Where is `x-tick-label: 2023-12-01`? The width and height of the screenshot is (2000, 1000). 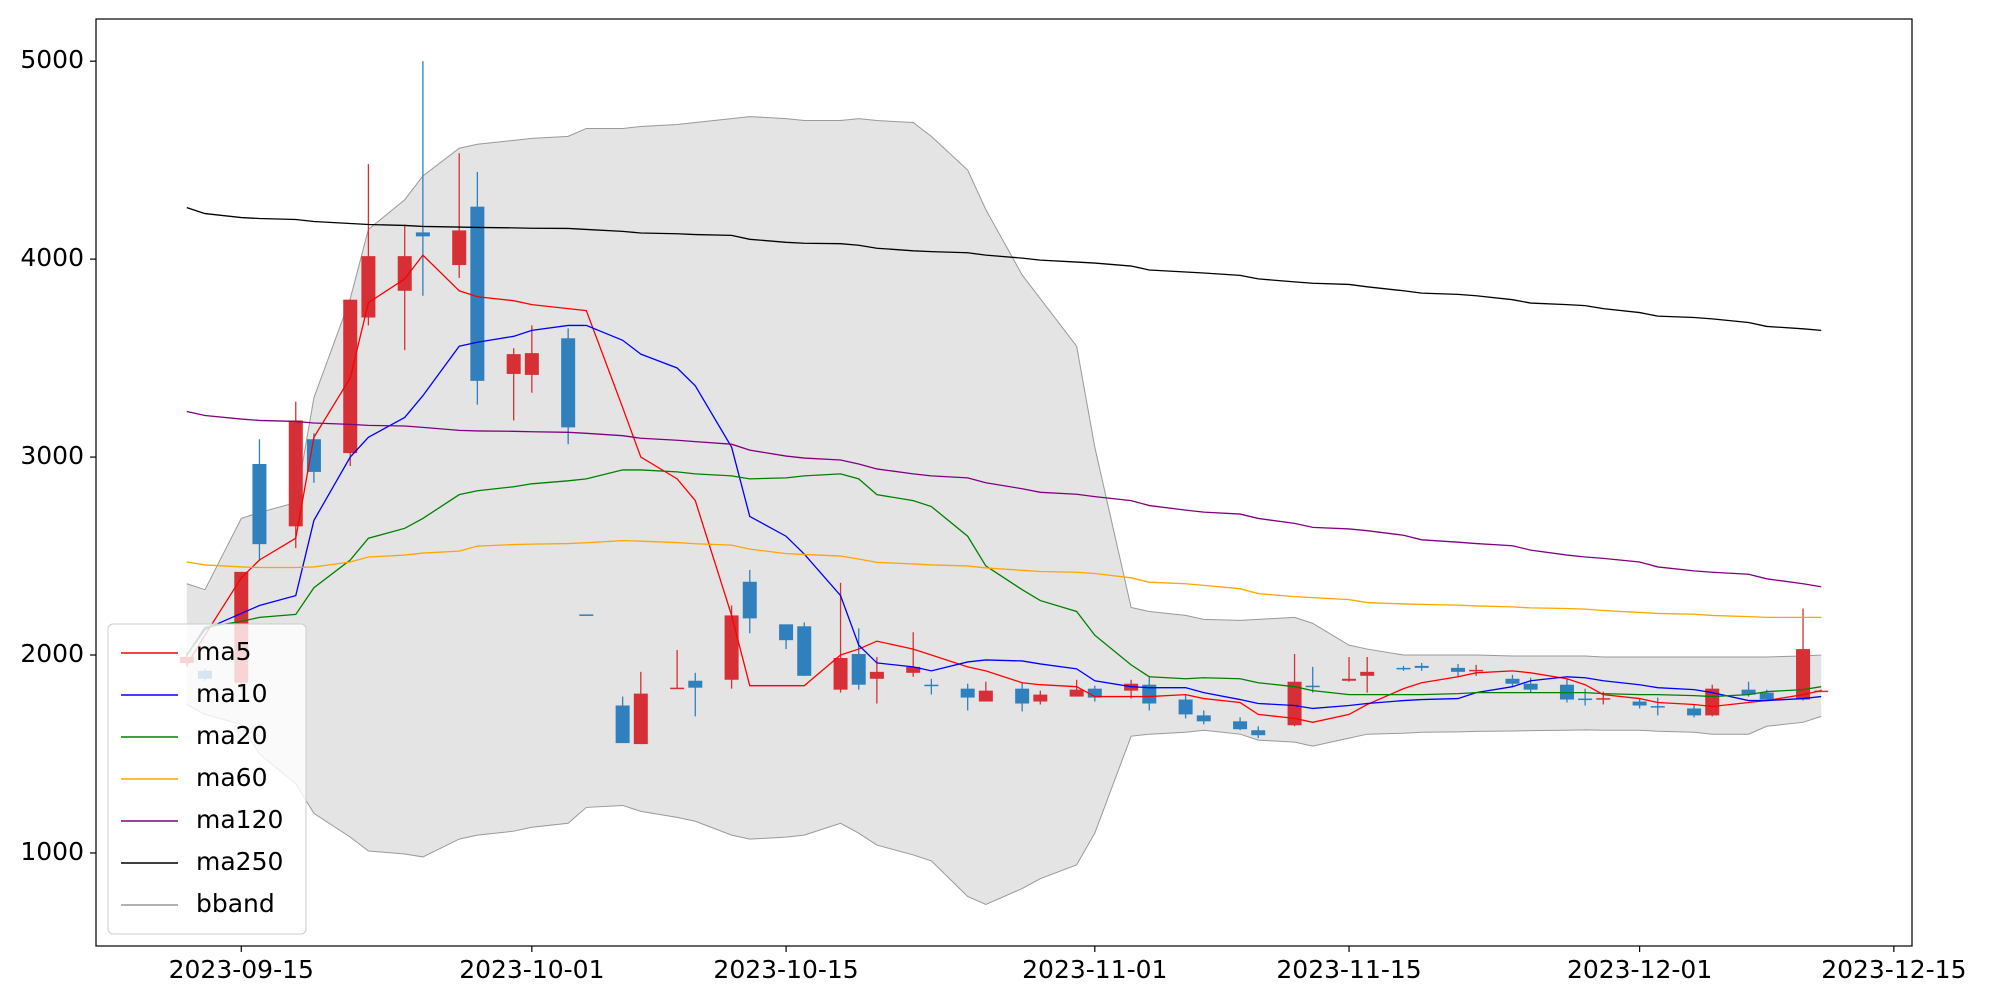 x-tick-label: 2023-12-01 is located at coordinates (1639, 969).